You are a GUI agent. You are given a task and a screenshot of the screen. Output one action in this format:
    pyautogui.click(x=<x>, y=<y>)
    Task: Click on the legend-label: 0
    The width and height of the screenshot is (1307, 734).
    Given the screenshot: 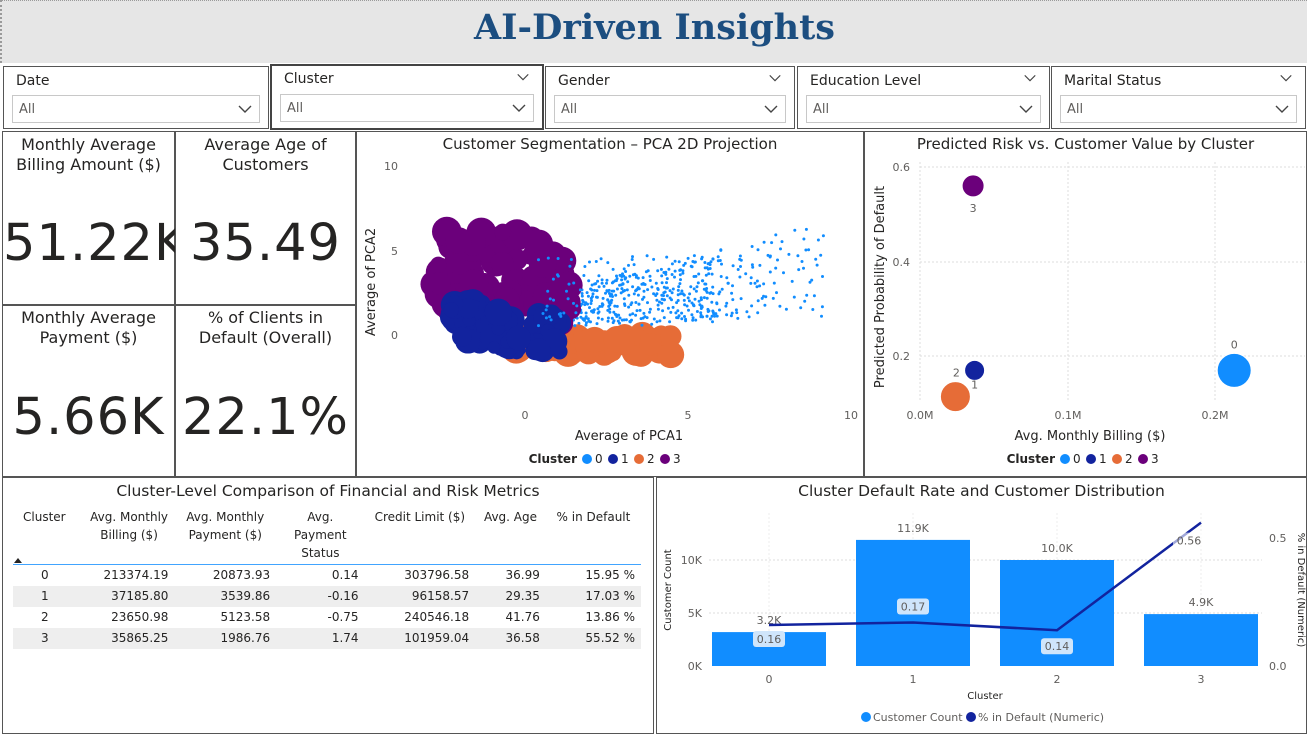 What is the action you would take?
    pyautogui.click(x=1077, y=459)
    